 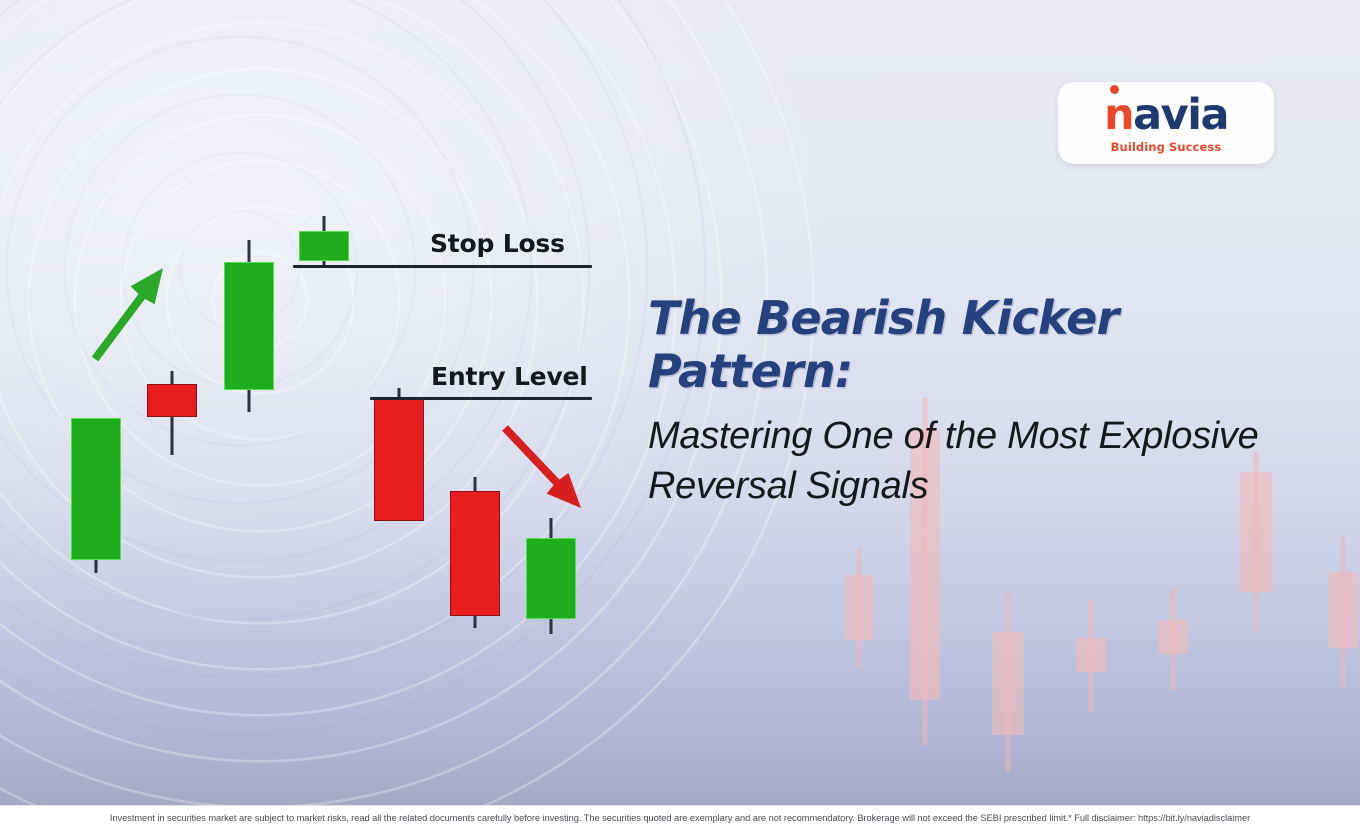 I want to click on logo-prefix-text: n, so click(x=1119, y=115).